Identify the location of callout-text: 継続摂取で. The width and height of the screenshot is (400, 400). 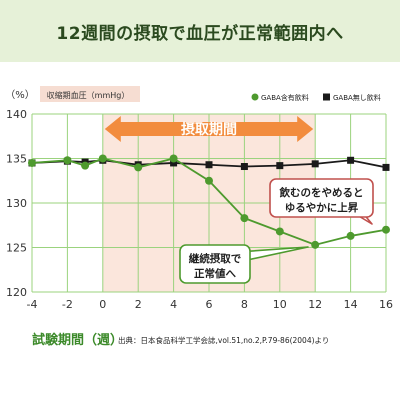
(215, 258).